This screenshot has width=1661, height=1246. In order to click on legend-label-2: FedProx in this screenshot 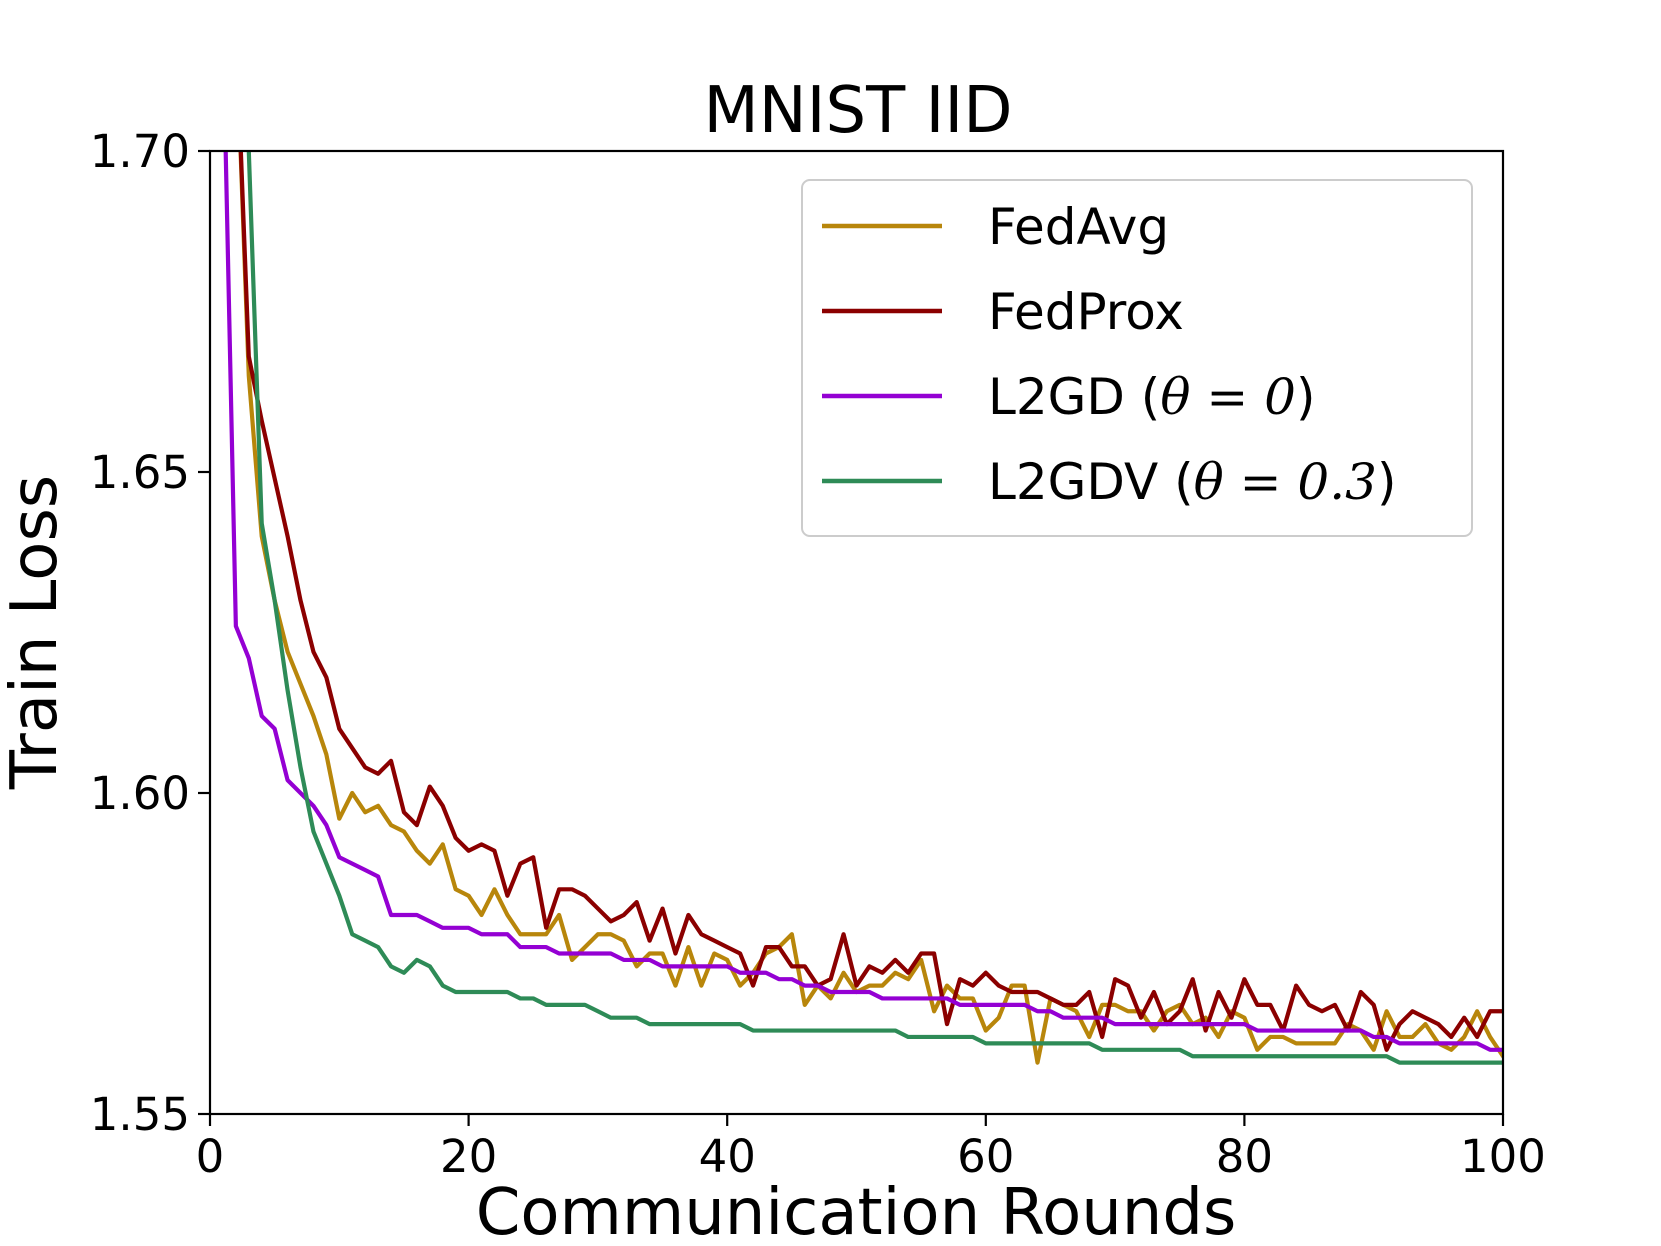, I will do `click(1086, 312)`.